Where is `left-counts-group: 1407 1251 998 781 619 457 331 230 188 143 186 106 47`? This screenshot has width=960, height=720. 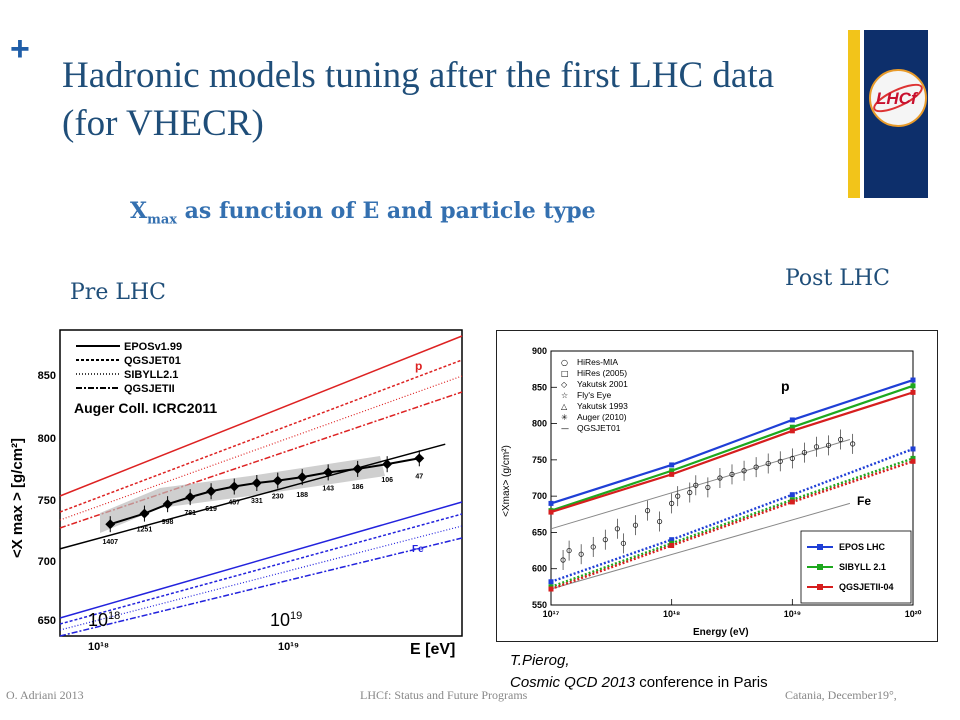 left-counts-group: 1407 1251 998 781 619 457 331 230 188 143 186 106 47 is located at coordinates (262, 509).